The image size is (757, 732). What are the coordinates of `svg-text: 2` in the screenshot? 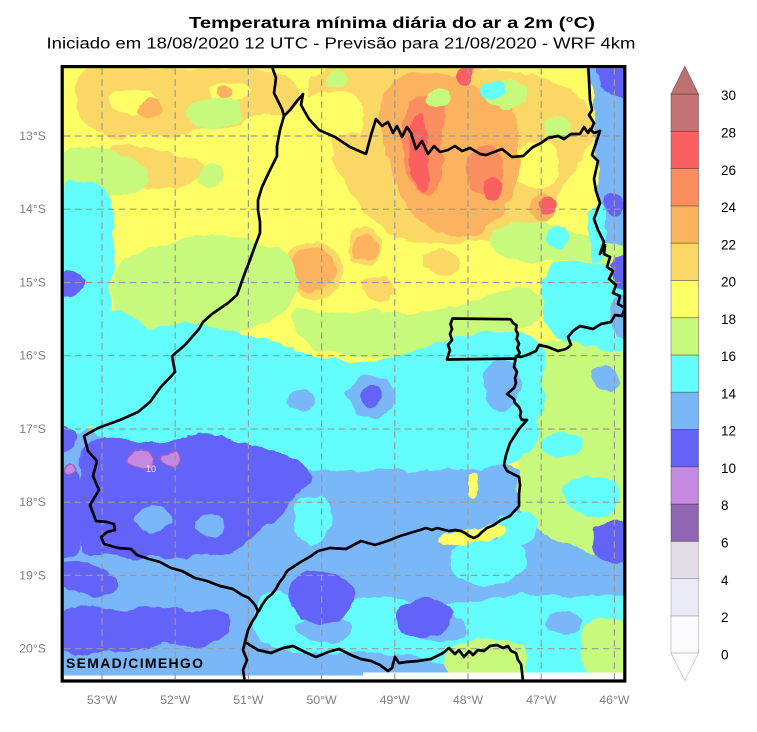 It's located at (725, 617).